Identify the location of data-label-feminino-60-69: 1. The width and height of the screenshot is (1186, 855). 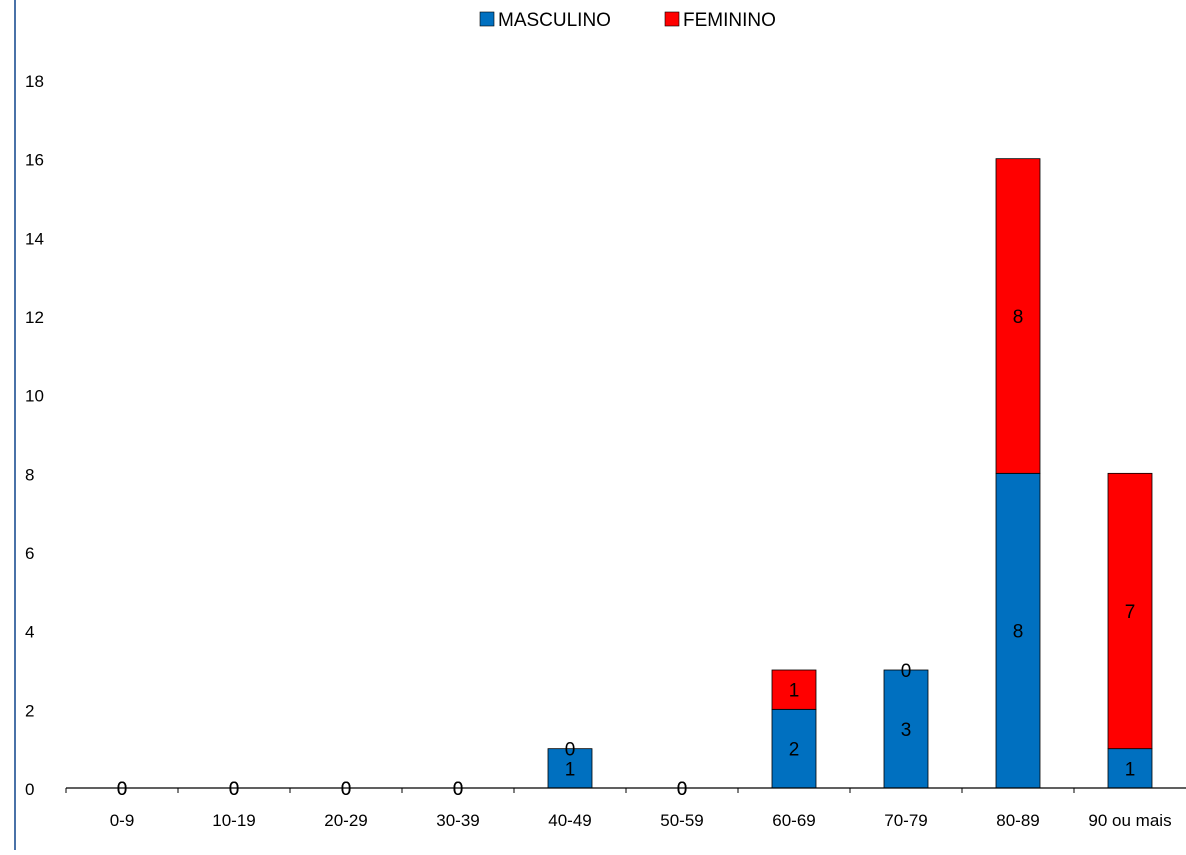
(794, 691).